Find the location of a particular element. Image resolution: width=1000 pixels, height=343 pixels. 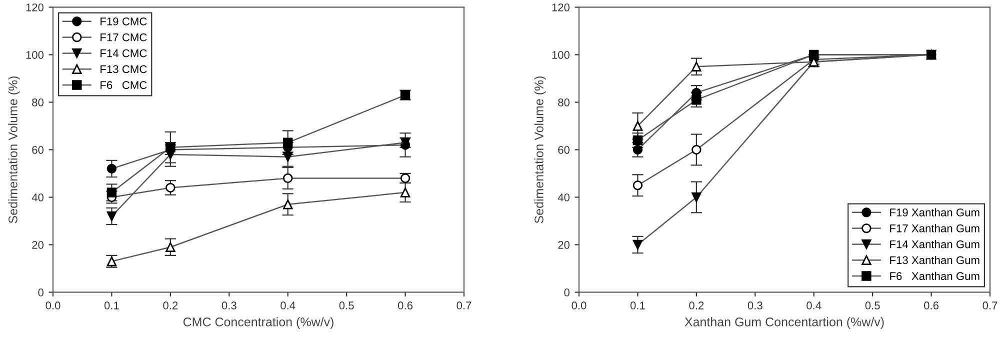

legend-label: F17 Xanthan Gum is located at coordinates (935, 228).